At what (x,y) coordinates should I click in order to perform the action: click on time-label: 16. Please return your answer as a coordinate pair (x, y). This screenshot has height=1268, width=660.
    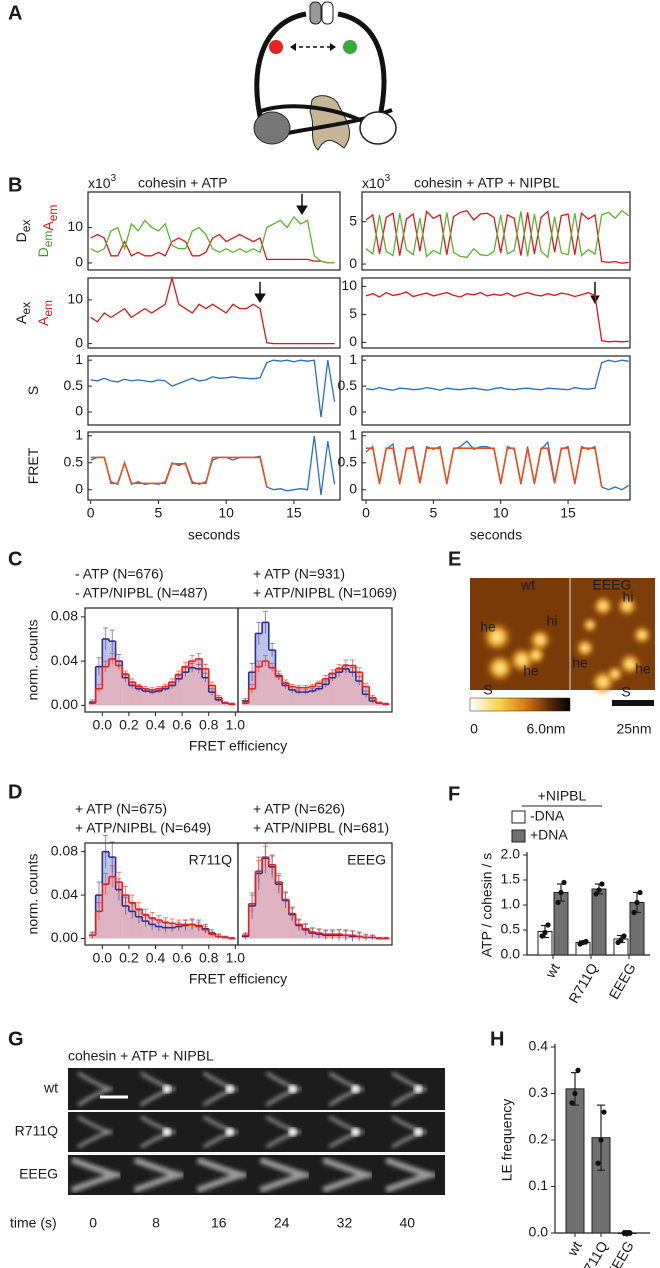
    Looking at the image, I should click on (219, 1223).